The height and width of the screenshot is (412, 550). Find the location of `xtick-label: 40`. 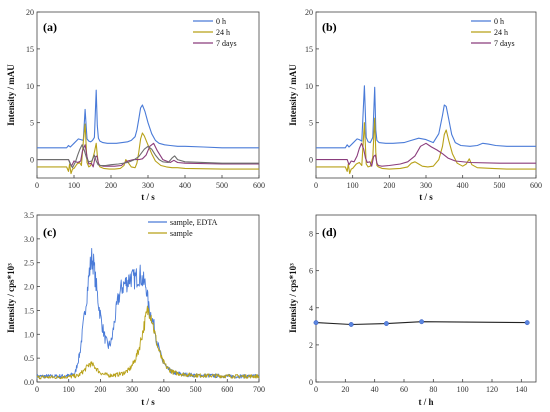

xtick-label: 40 is located at coordinates (375, 389).